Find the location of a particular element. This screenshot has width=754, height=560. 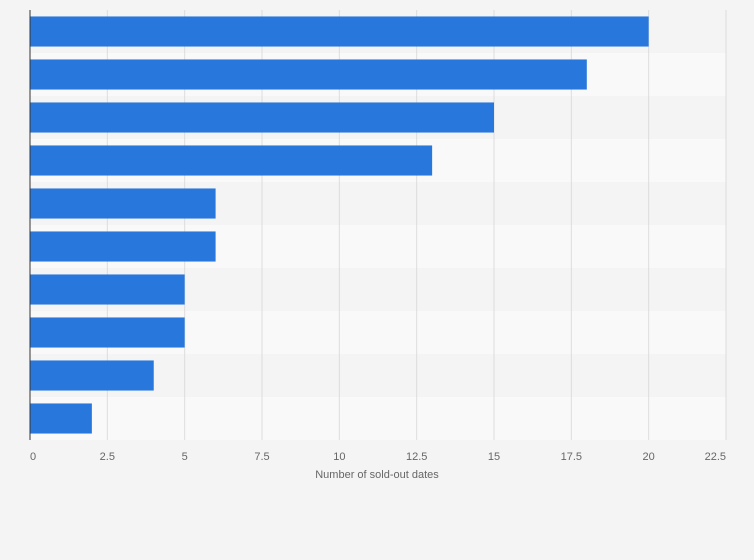

x-tick-label: 12.5 is located at coordinates (416, 457).